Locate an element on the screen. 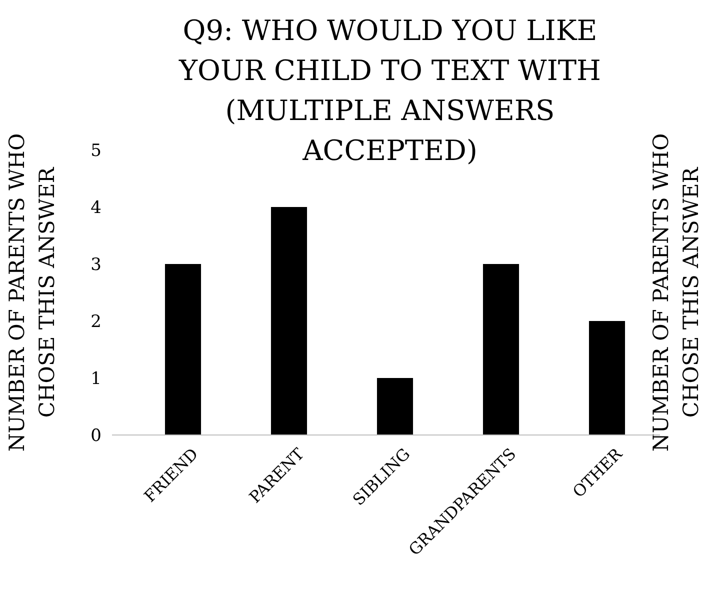 The image size is (711, 590). y-tick-label: 3 is located at coordinates (96, 264).